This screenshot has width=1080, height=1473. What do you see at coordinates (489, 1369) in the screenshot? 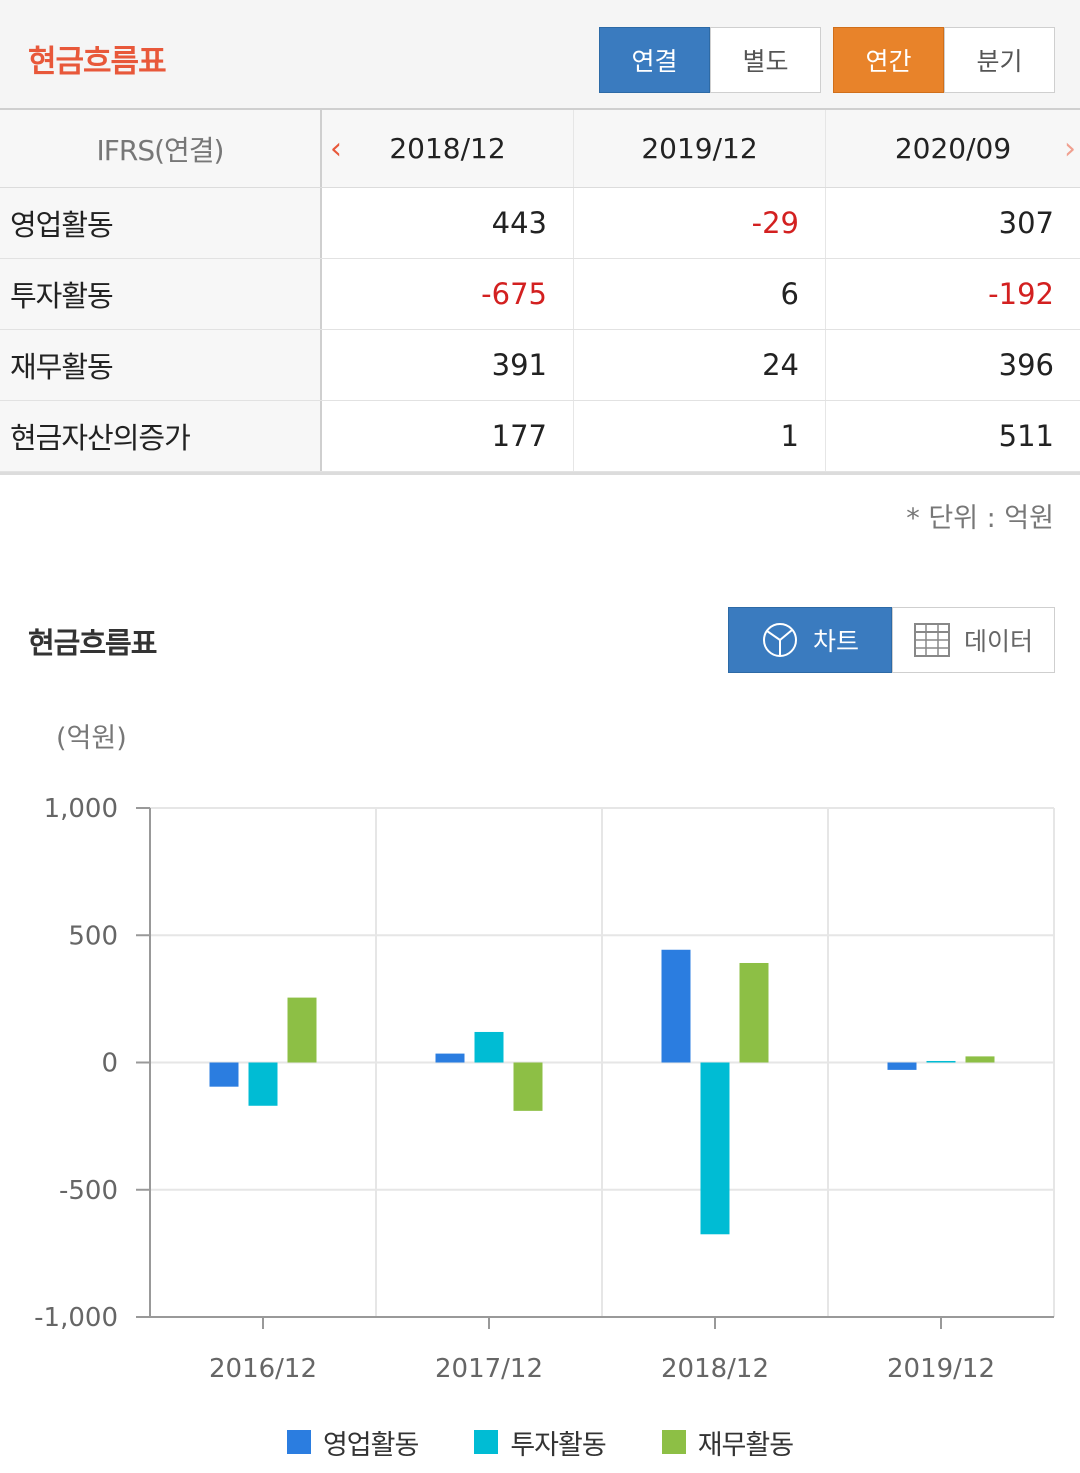
I see `x-tick-label: 2017/12` at bounding box center [489, 1369].